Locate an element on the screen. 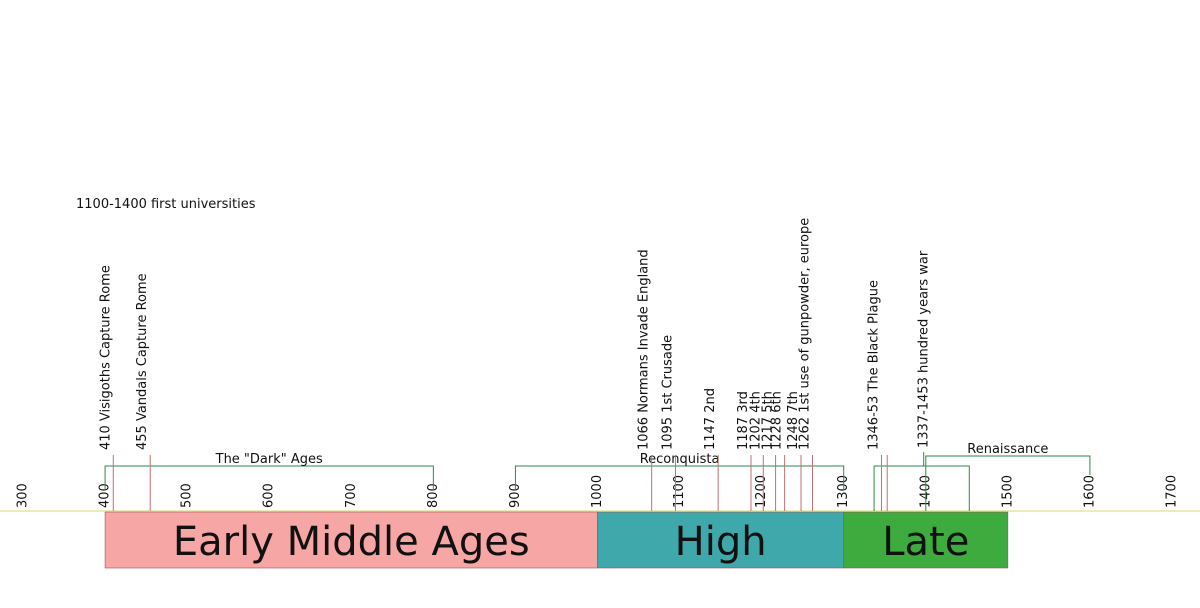 Image resolution: width=1200 pixels, height=608 pixels. tick-label: 500 is located at coordinates (187, 495).